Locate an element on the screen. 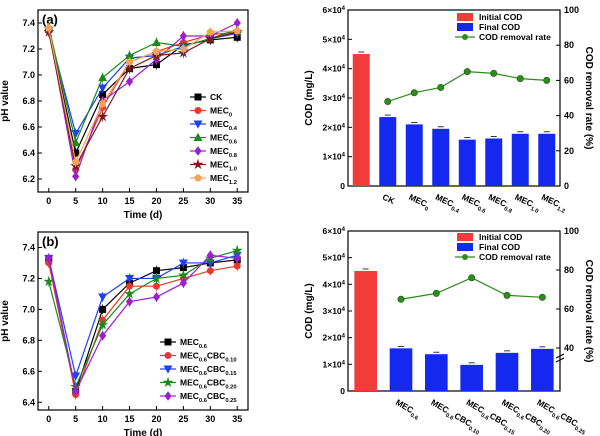 The width and height of the screenshot is (600, 436). tick-mantissa: 4×10 is located at coordinates (332, 69).